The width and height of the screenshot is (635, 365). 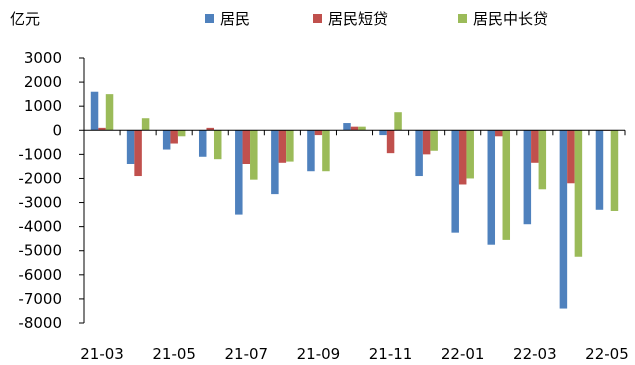 I want to click on x-tick-label: 22-01, so click(x=463, y=354).